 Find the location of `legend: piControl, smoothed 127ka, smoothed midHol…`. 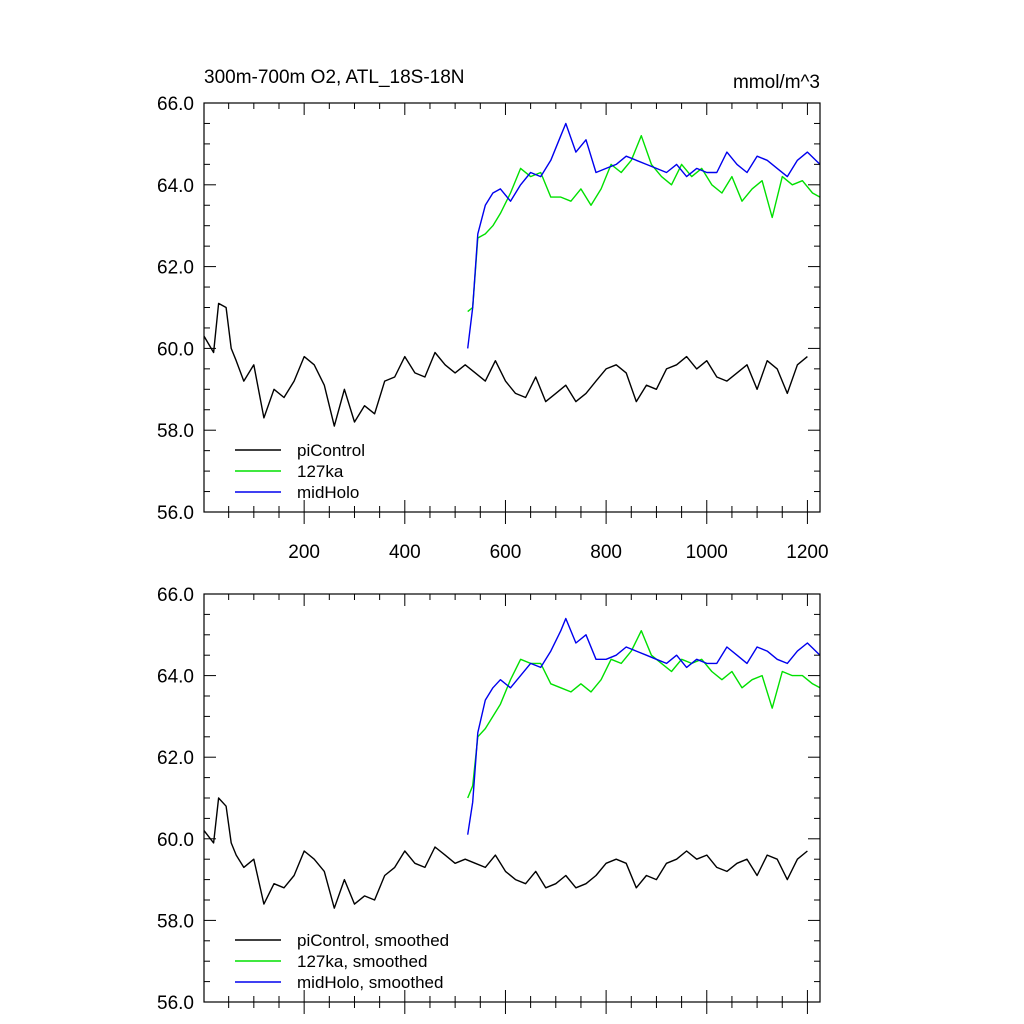

legend: piControl, smoothed 127ka, smoothed midHol… is located at coordinates (342, 961).